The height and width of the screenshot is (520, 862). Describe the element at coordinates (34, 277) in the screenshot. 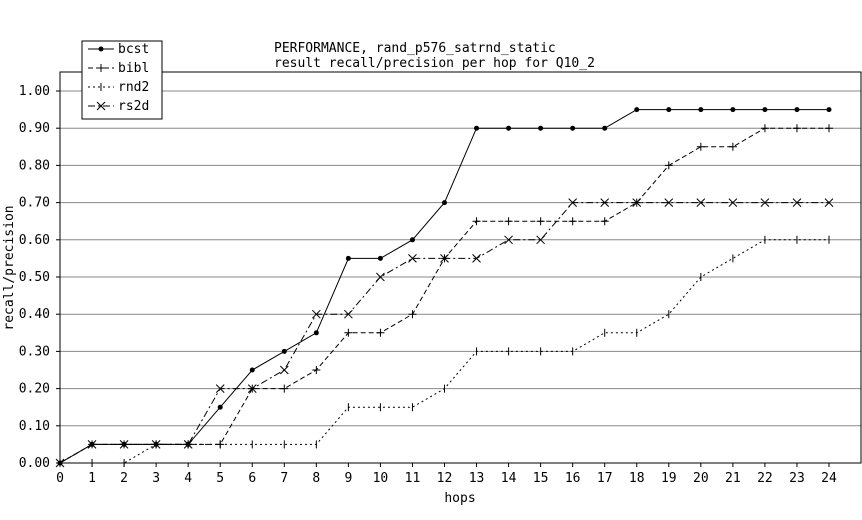

I see `y-tick-label: 0.50` at that location.